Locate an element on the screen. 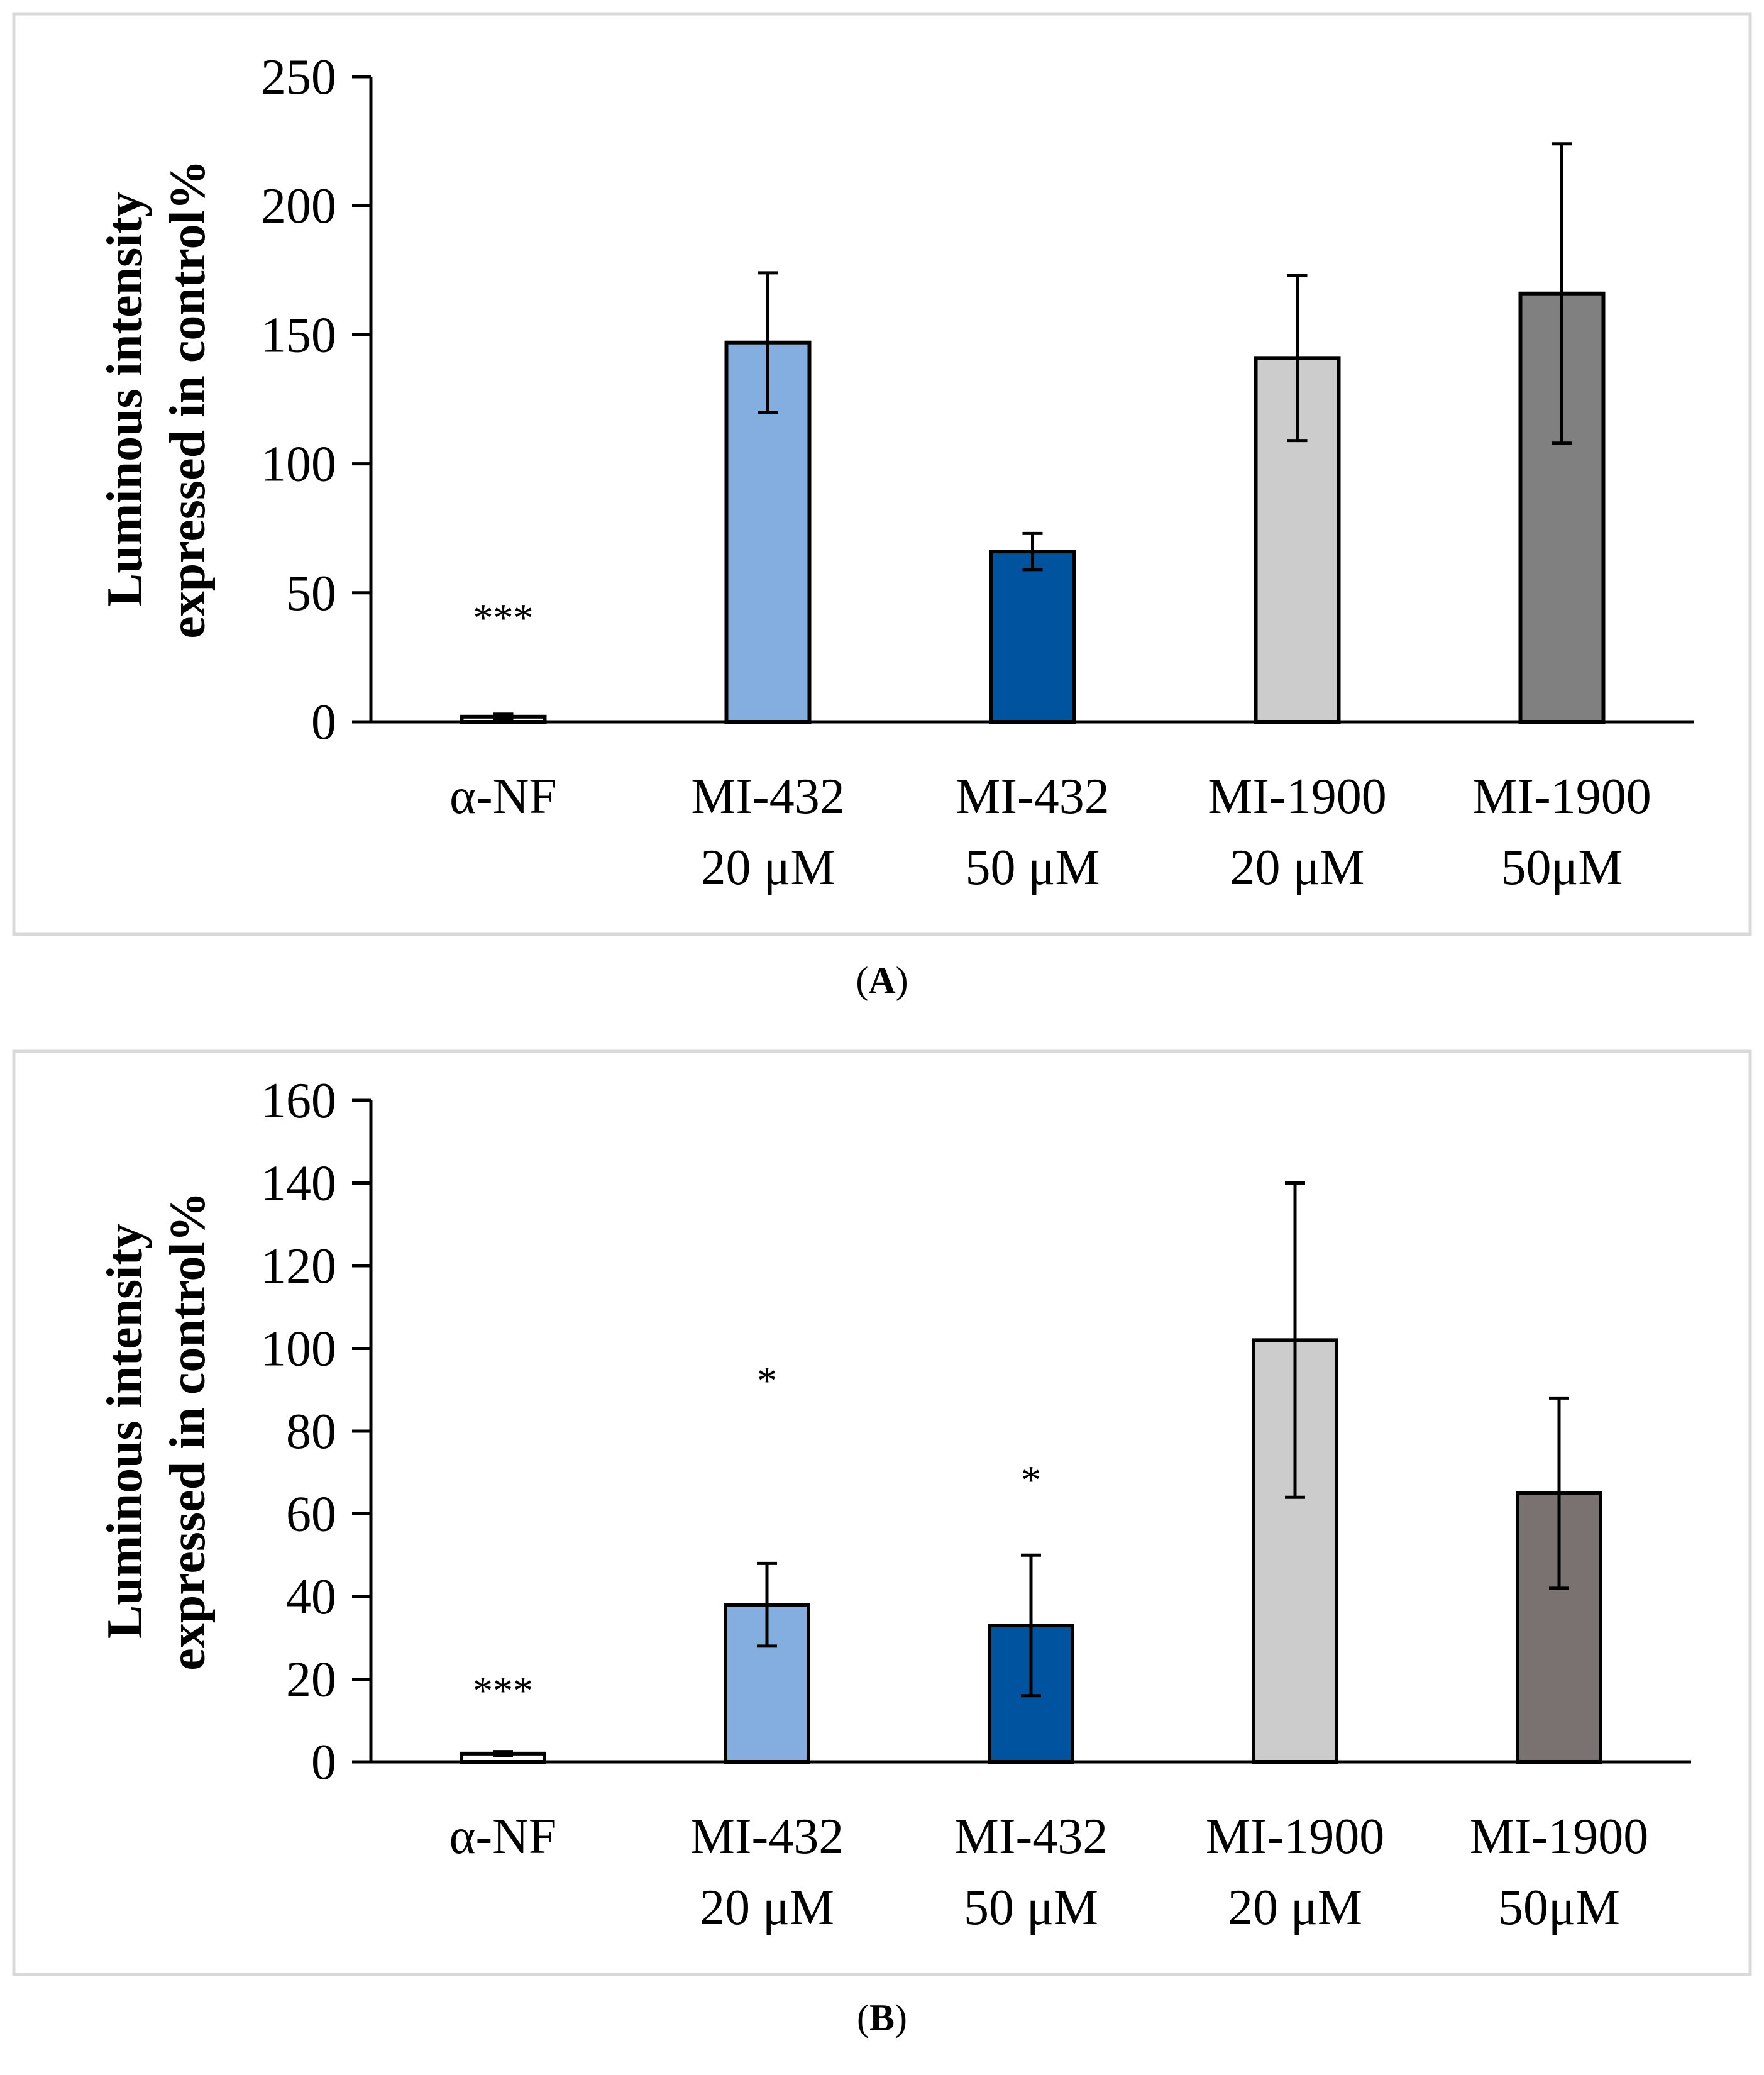 The height and width of the screenshot is (2075, 1764). y-tick-label: 160 is located at coordinates (298, 1101).